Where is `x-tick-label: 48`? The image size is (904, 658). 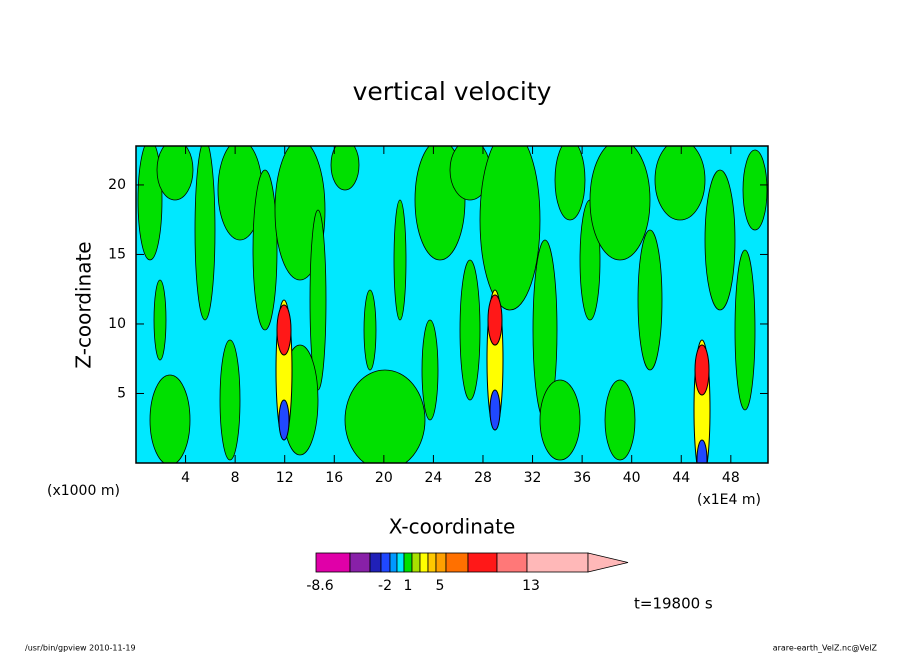 x-tick-label: 48 is located at coordinates (731, 478).